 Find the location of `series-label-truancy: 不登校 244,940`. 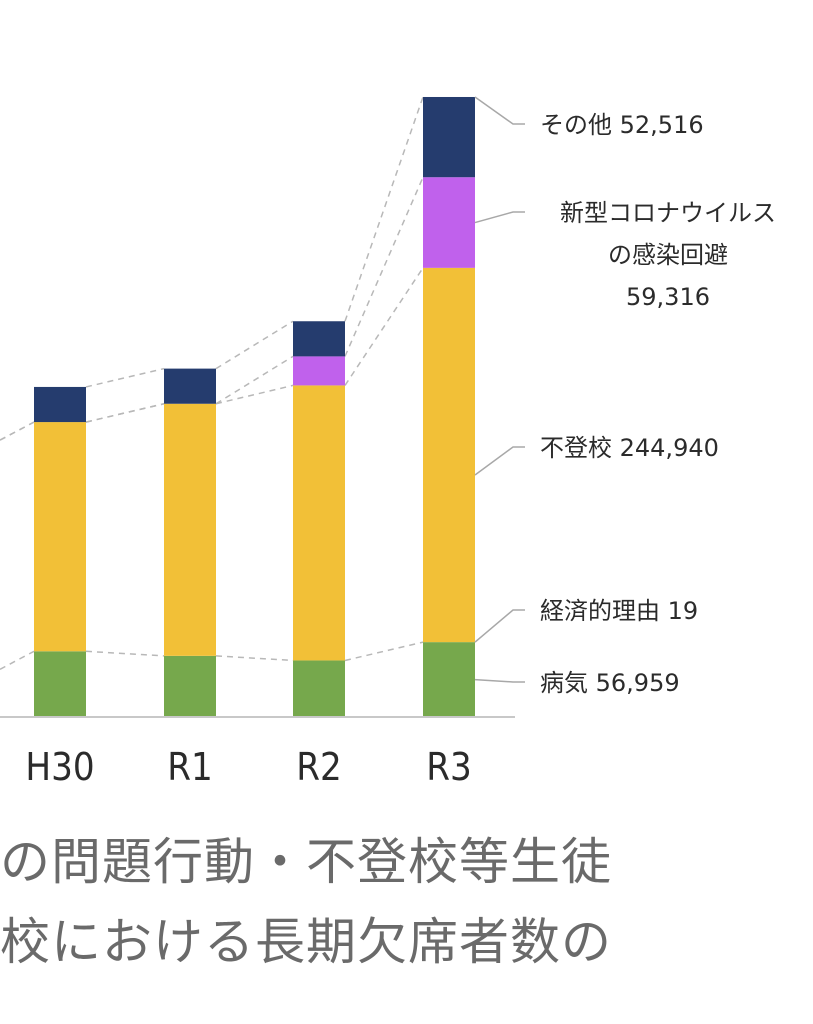

series-label-truancy: 不登校 244,940 is located at coordinates (629, 448).